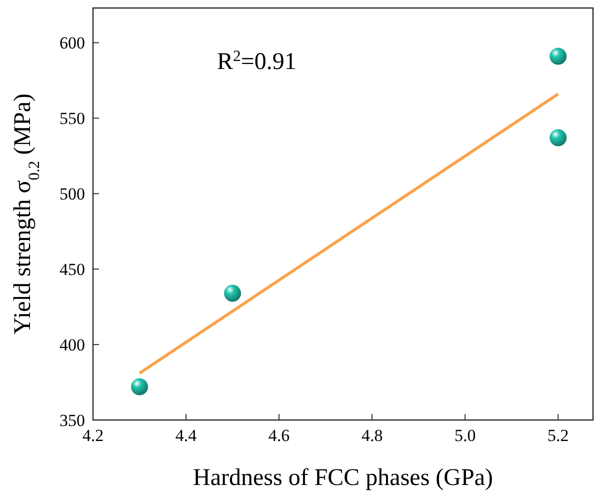  I want to click on x-tick-label: 4.6, so click(279, 435).